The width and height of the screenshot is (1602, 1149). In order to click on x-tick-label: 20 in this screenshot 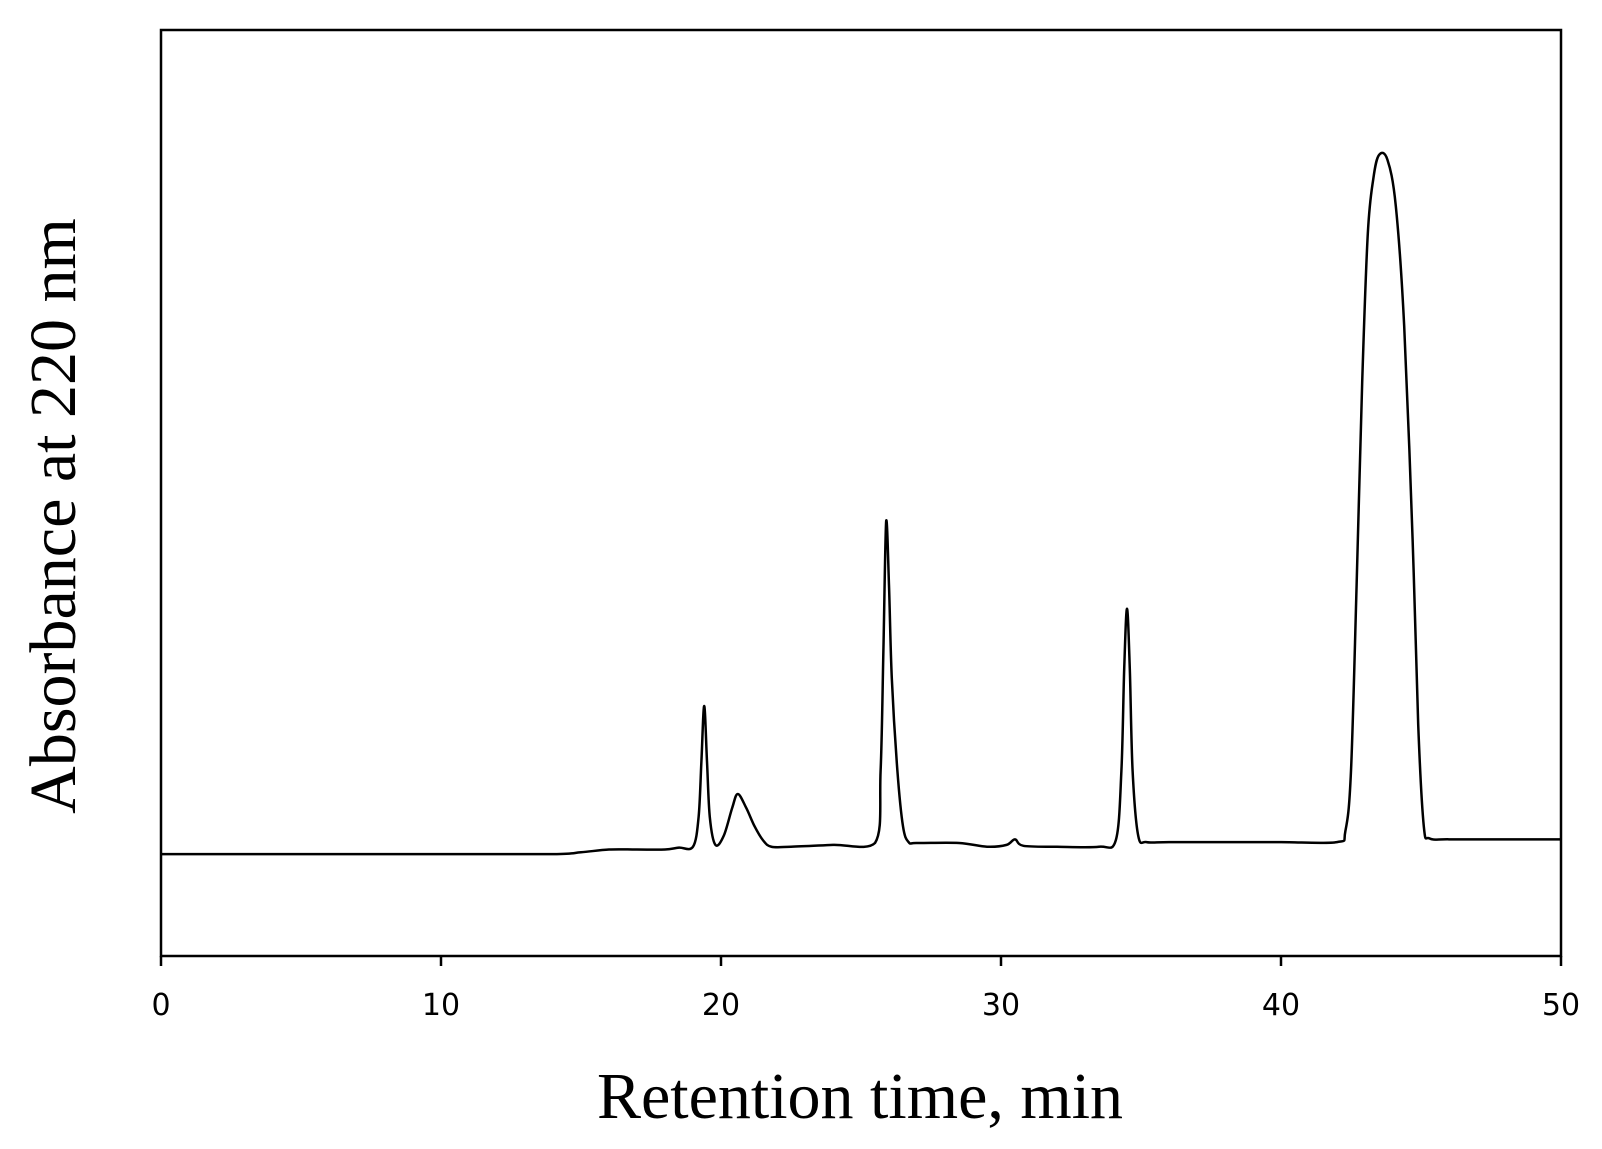, I will do `click(721, 1005)`.